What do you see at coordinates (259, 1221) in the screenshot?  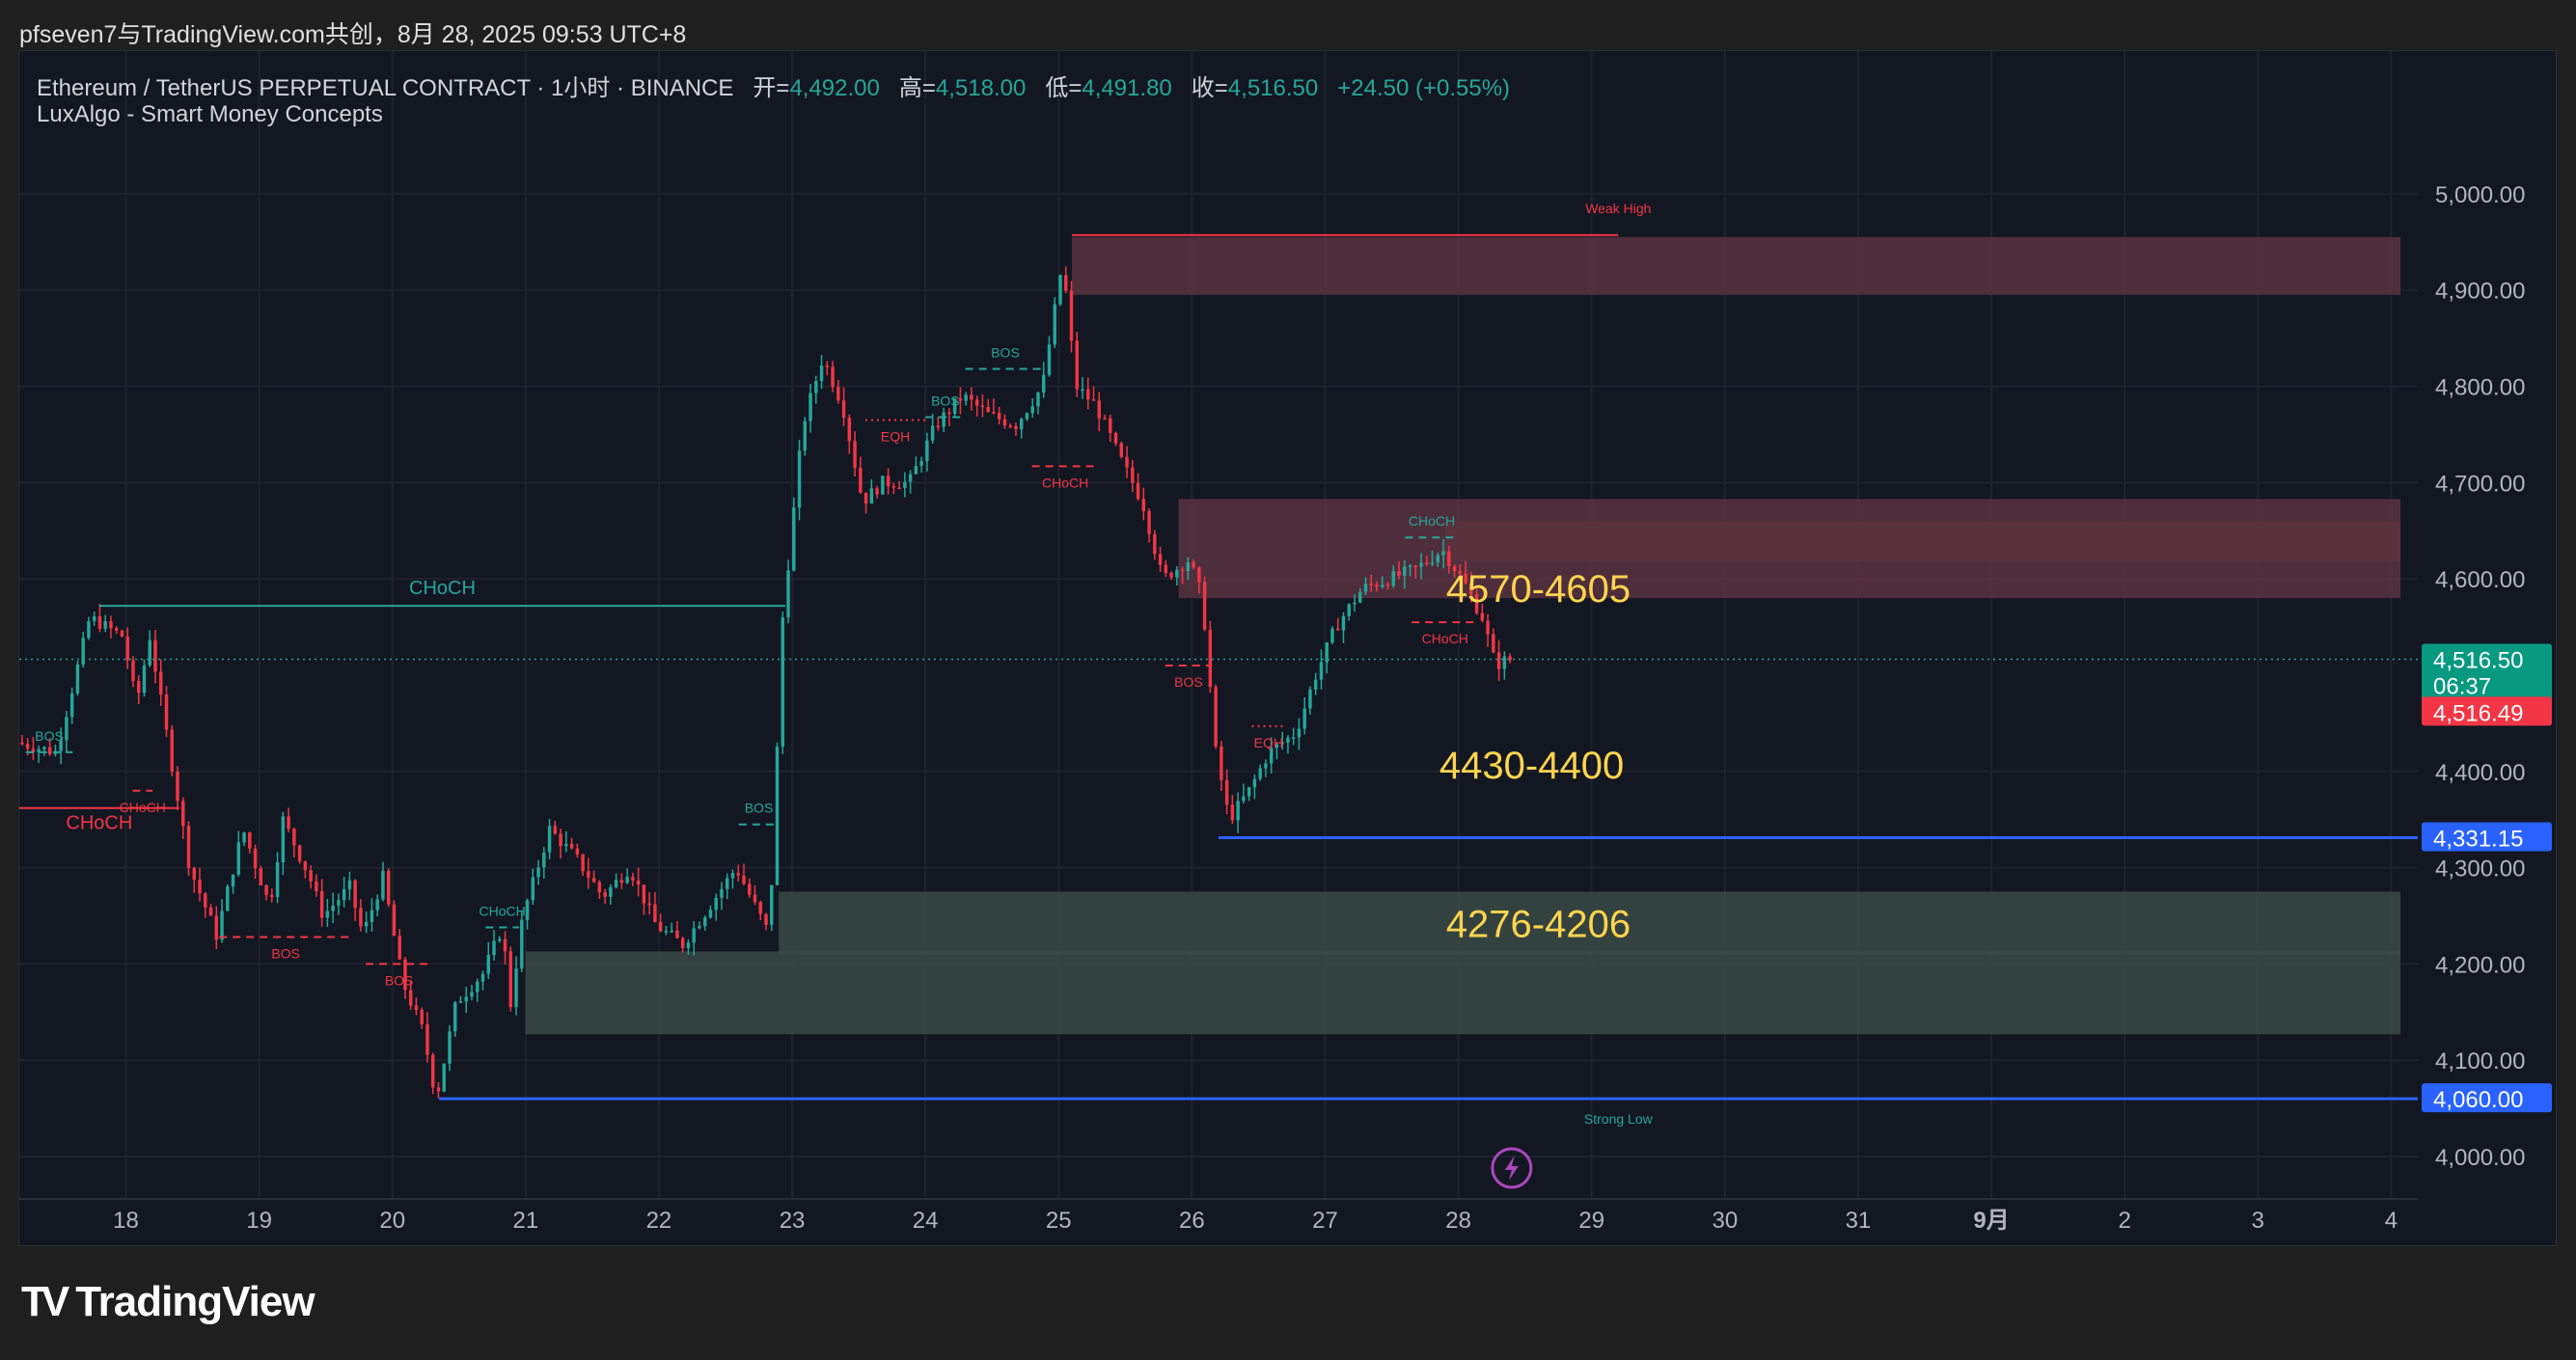 I see `time-tick-label: 19` at bounding box center [259, 1221].